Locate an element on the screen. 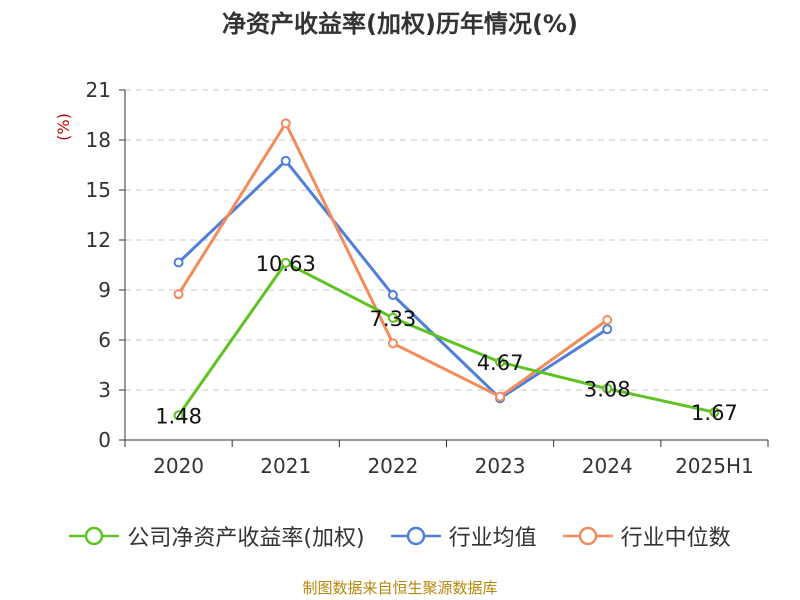  data-label: 1.48 is located at coordinates (178, 416).